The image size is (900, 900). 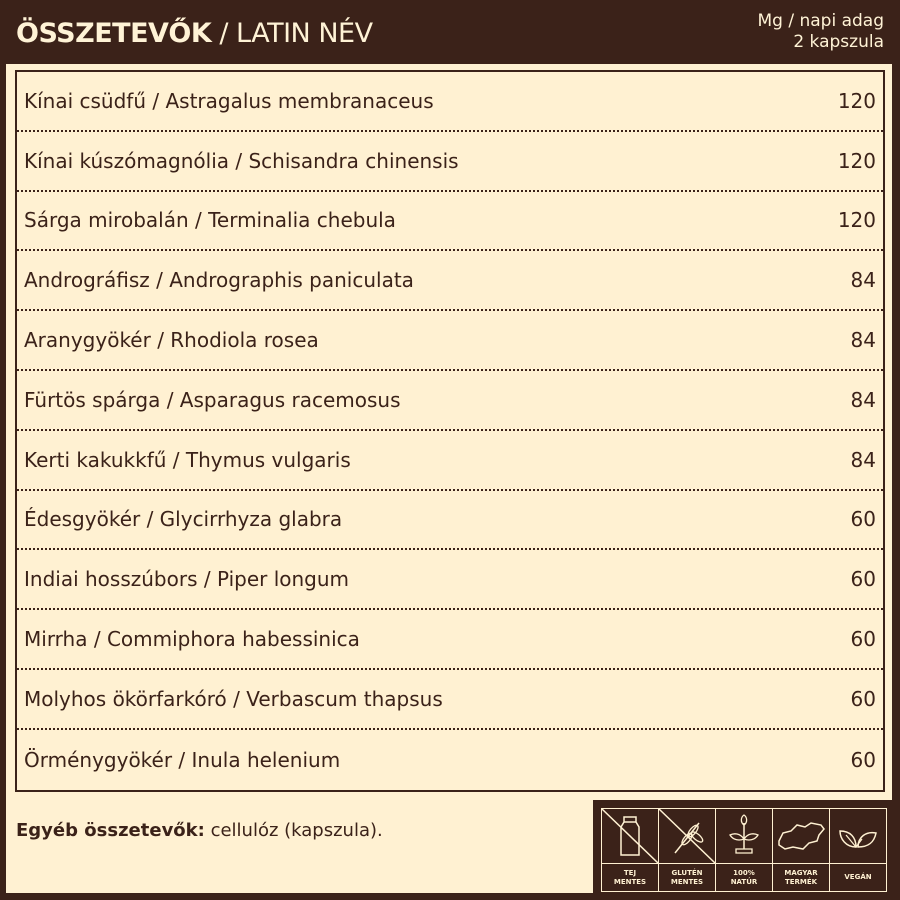 What do you see at coordinates (450, 580) in the screenshot?
I see `table-row: Indiai hosszúbors / Piper longum 60` at bounding box center [450, 580].